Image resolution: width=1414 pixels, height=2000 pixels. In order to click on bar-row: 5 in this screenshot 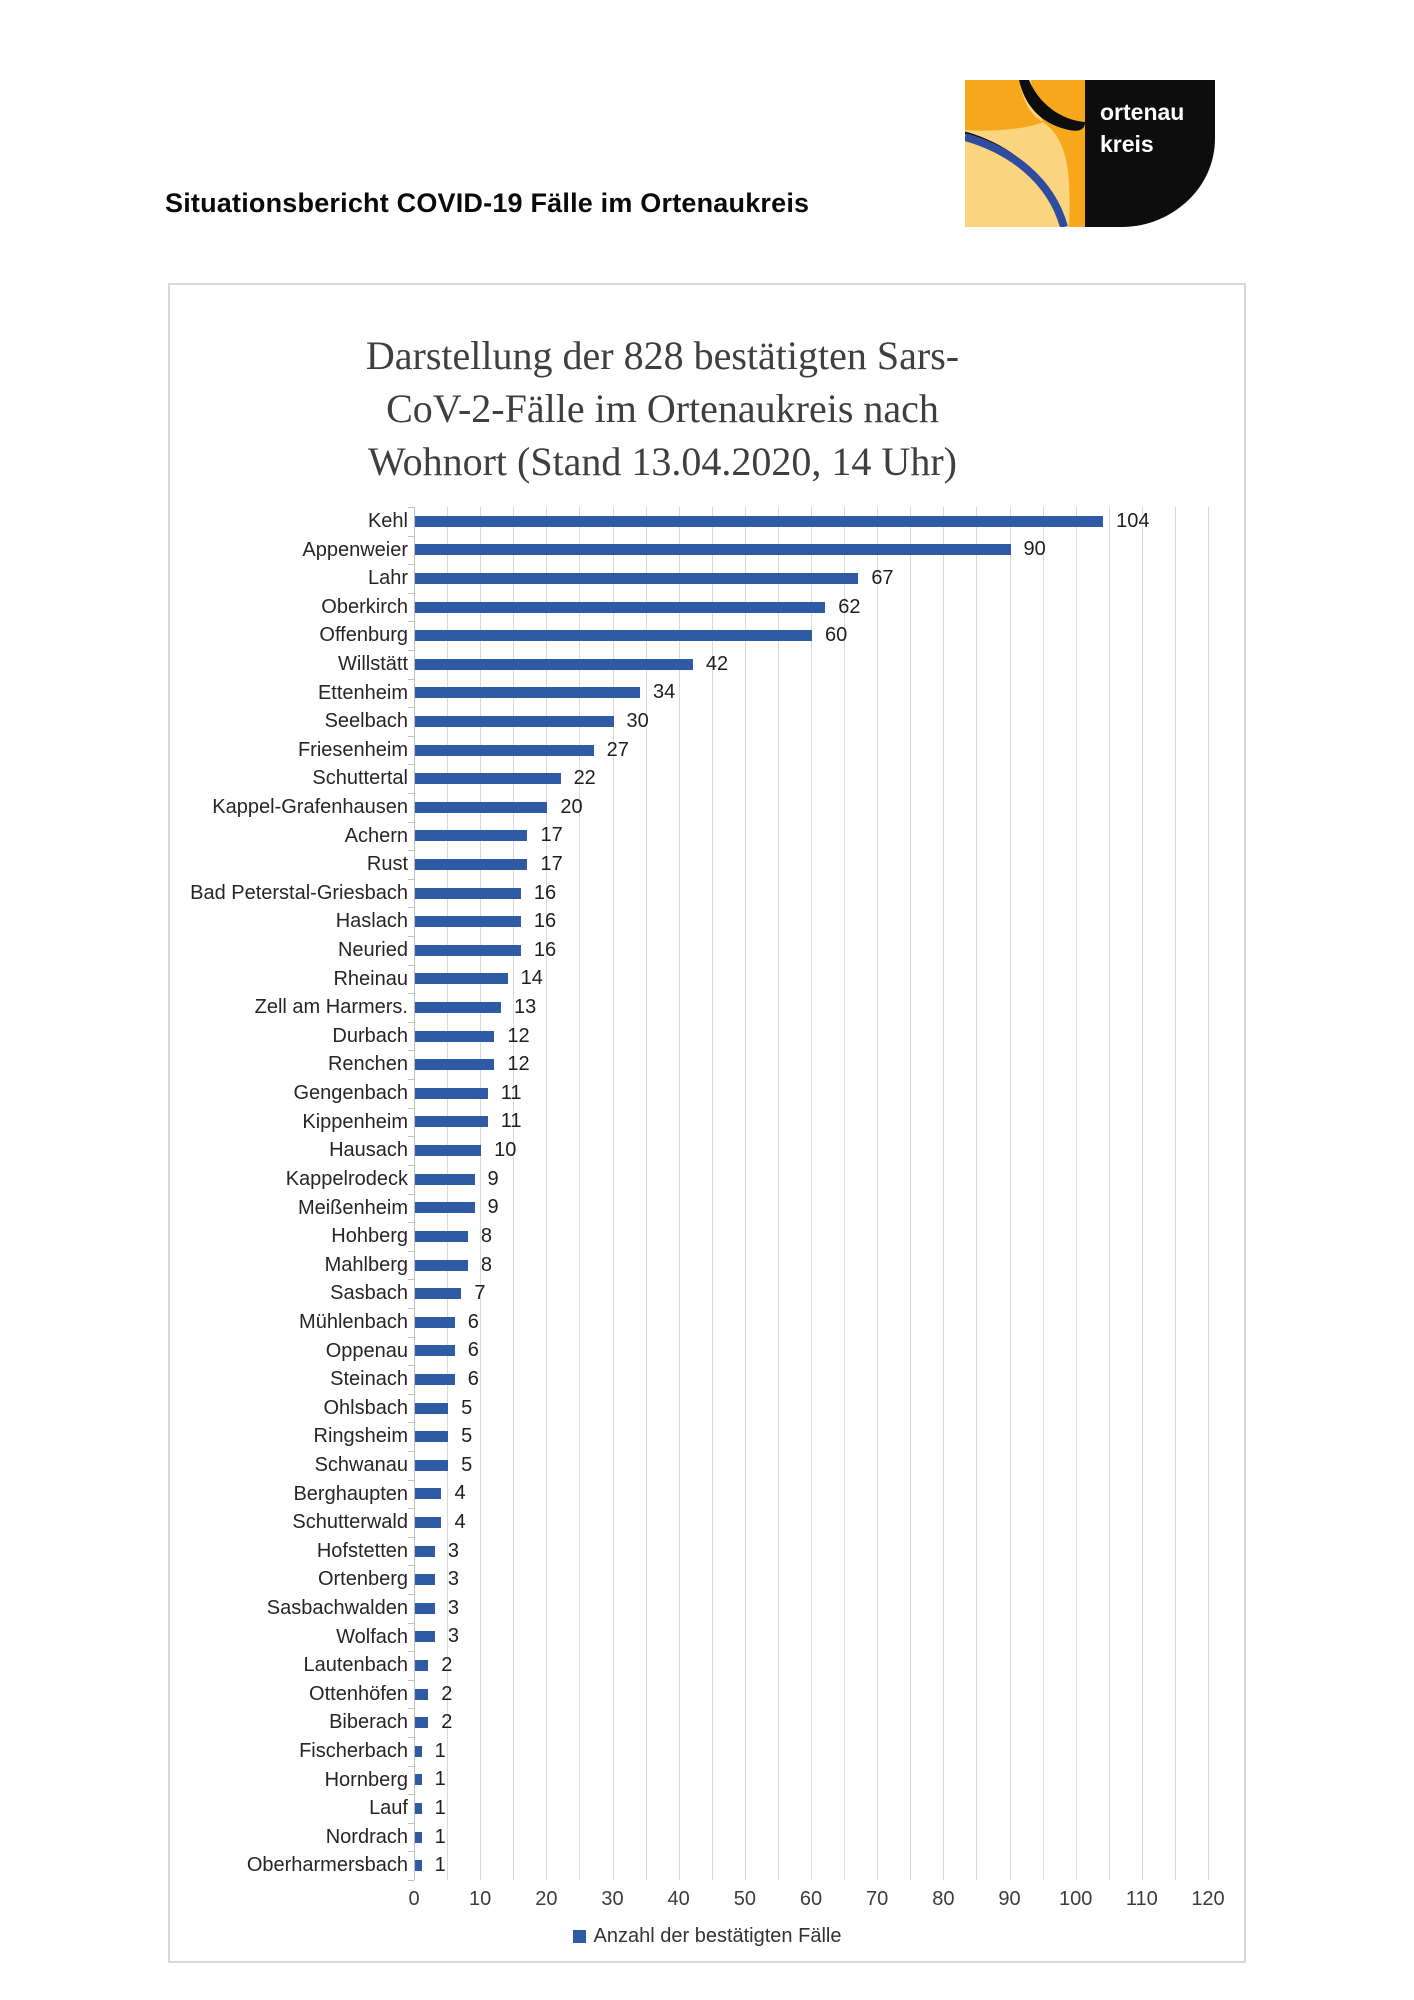, I will do `click(811, 1465)`.